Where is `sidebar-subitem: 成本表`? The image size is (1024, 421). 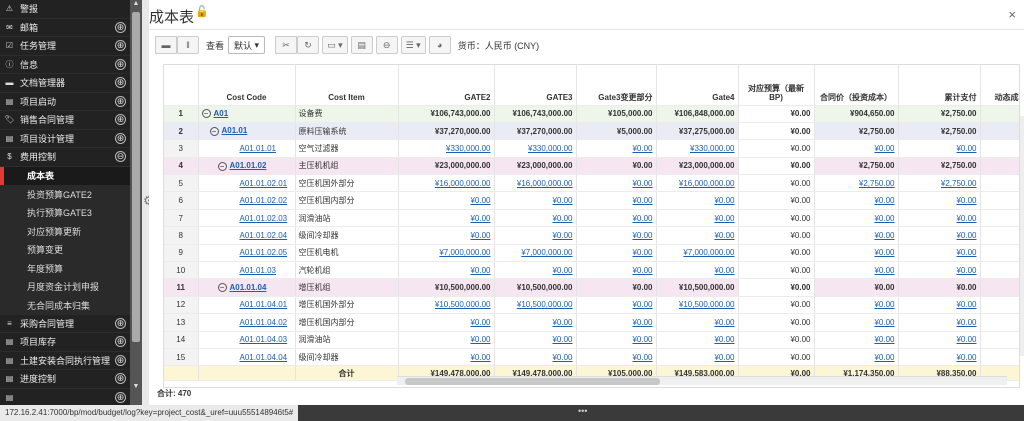 sidebar-subitem: 成本表 is located at coordinates (65, 175).